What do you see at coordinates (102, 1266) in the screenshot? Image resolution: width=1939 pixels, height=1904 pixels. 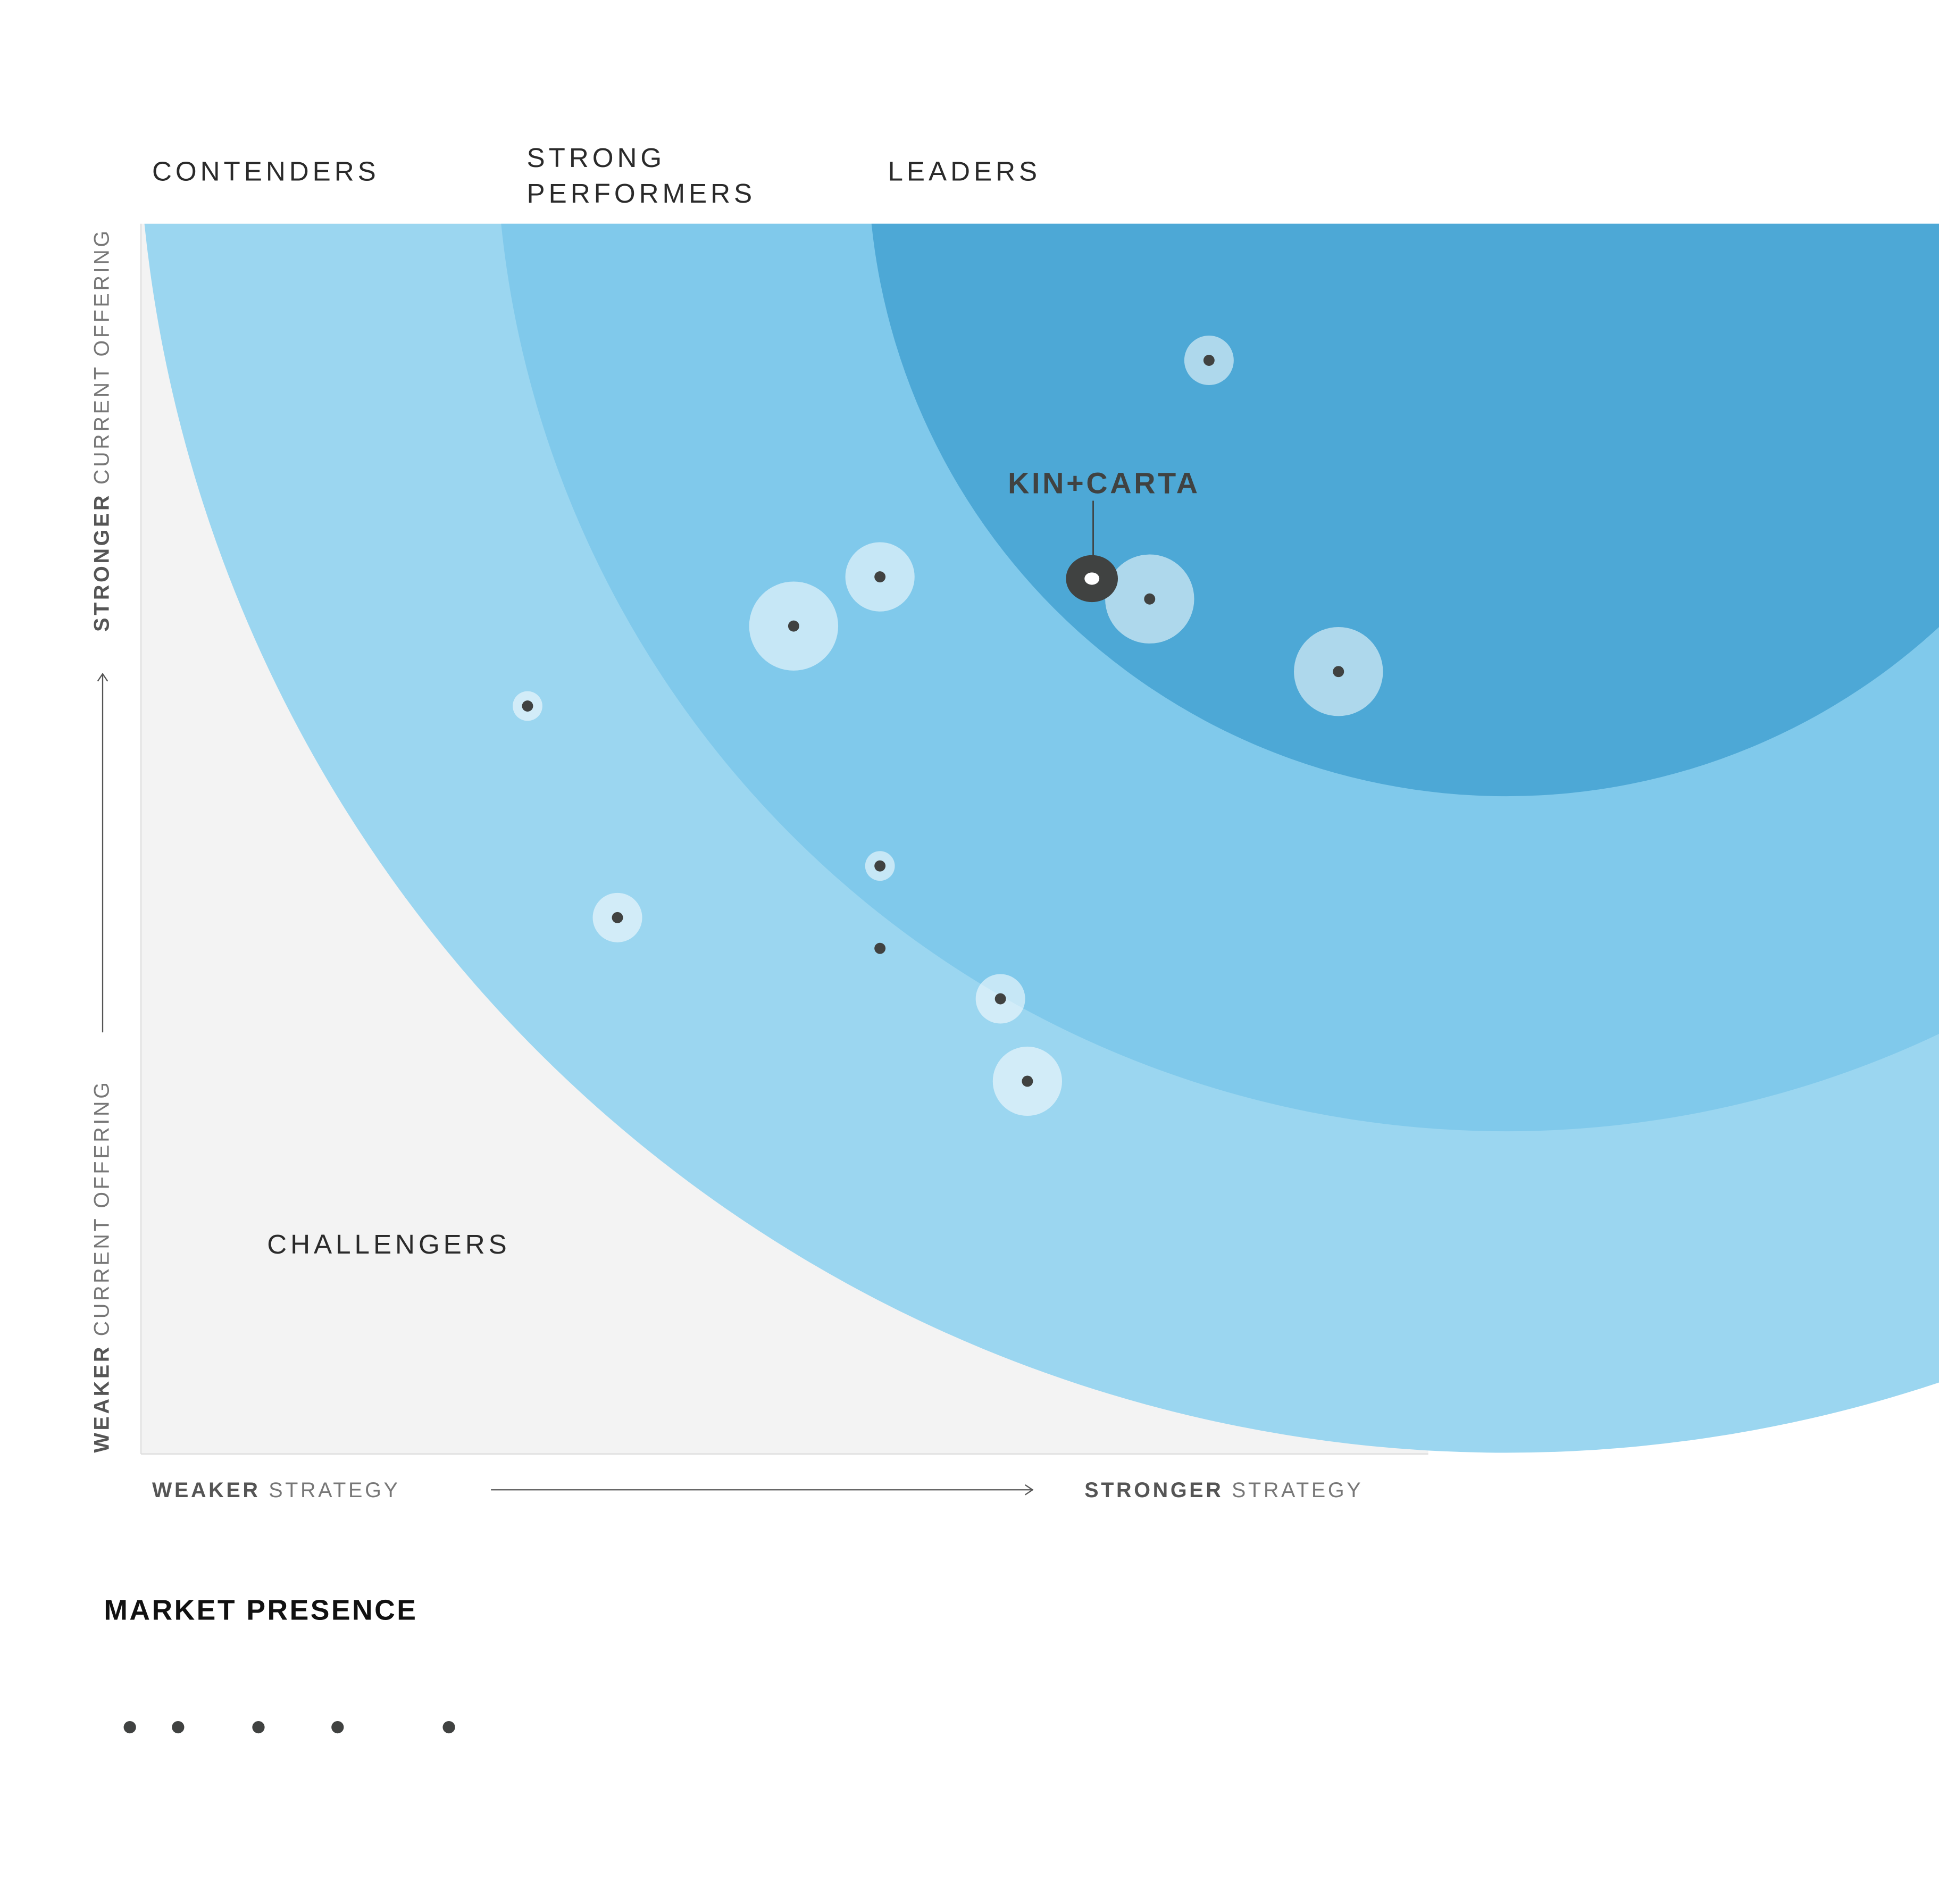 I see `y-axis-weak-label: WEAKER CURRENT OFFERING` at bounding box center [102, 1266].